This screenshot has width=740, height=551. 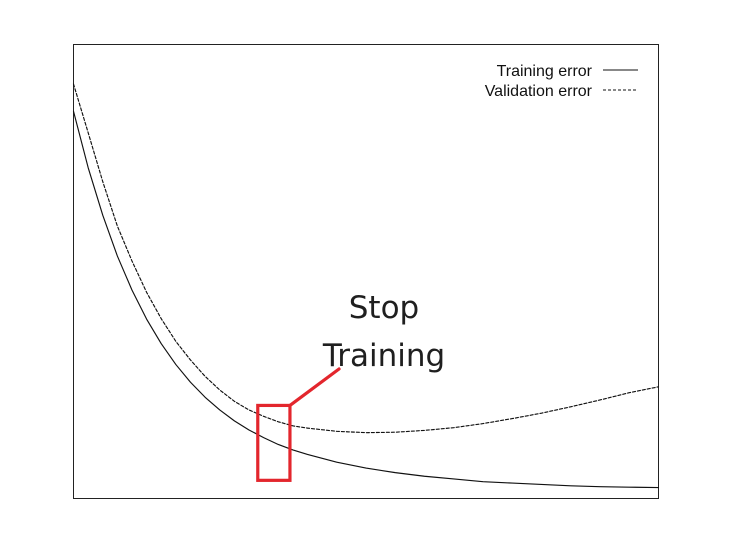 What do you see at coordinates (561, 81) in the screenshot?
I see `legend: Training error Validation error` at bounding box center [561, 81].